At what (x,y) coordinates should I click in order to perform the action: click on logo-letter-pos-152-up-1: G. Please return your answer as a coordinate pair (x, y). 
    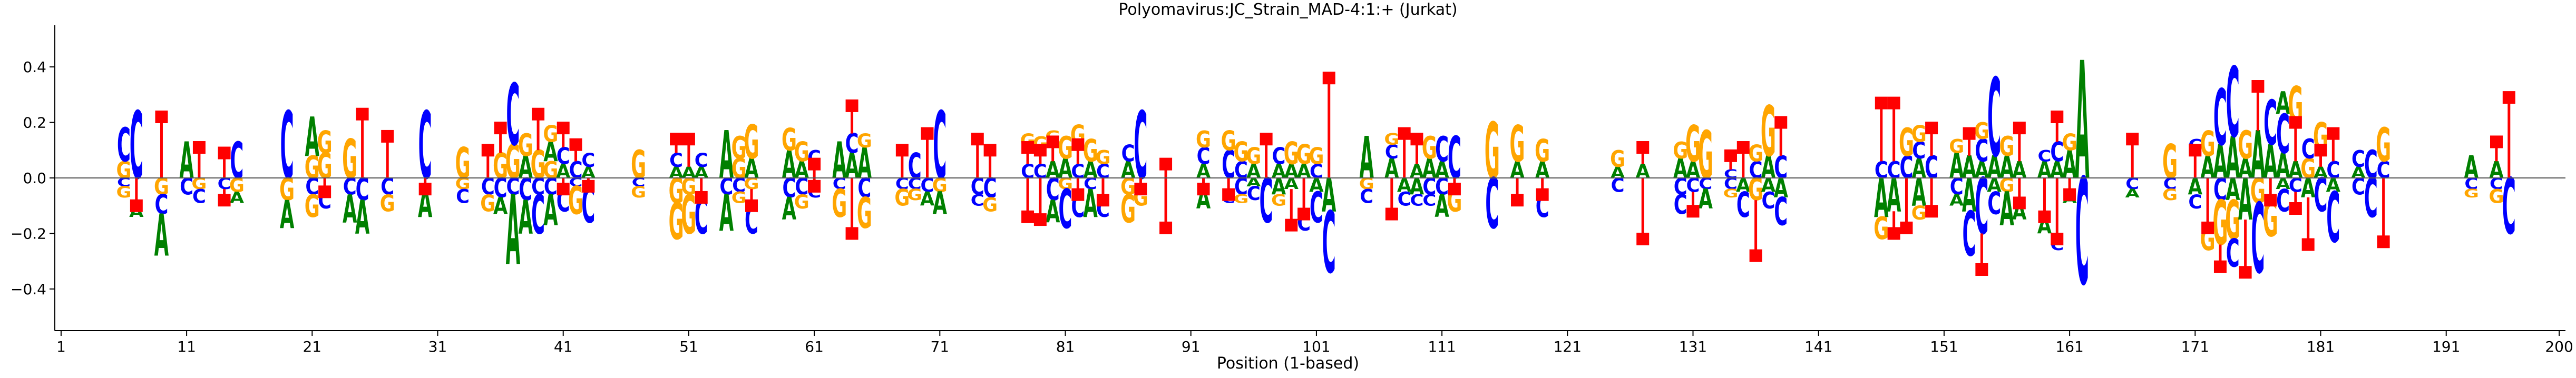
    Looking at the image, I should click on (1956, 147).